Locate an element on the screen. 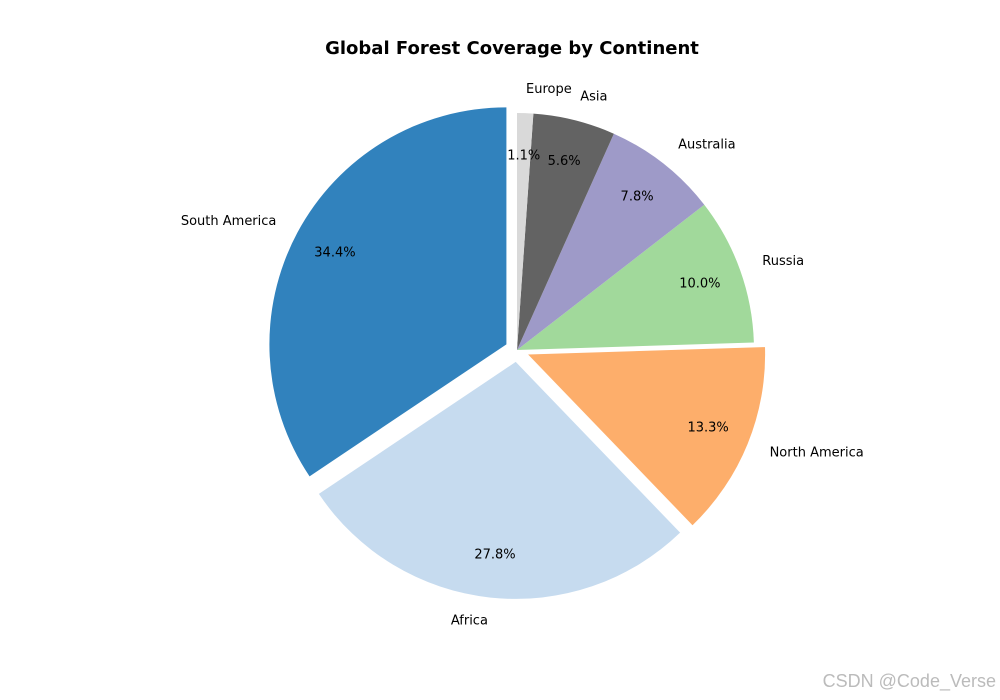 This screenshot has height=700, width=1000. value-label: 1.1% is located at coordinates (523, 155).